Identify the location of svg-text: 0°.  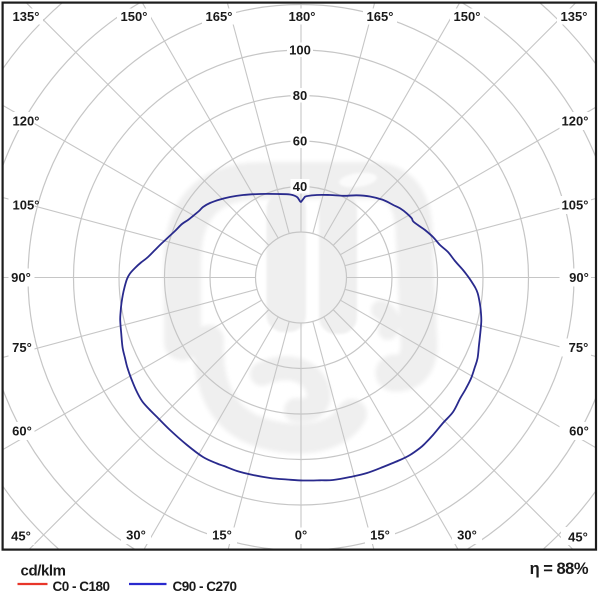
(301, 535).